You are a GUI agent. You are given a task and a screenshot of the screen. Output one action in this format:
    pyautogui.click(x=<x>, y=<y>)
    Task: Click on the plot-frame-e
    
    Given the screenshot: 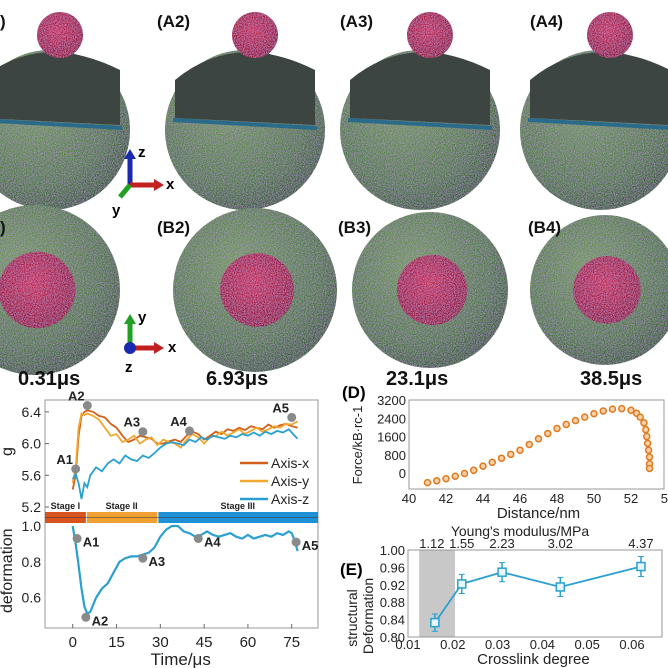 What is the action you would take?
    pyautogui.click(x=535, y=593)
    